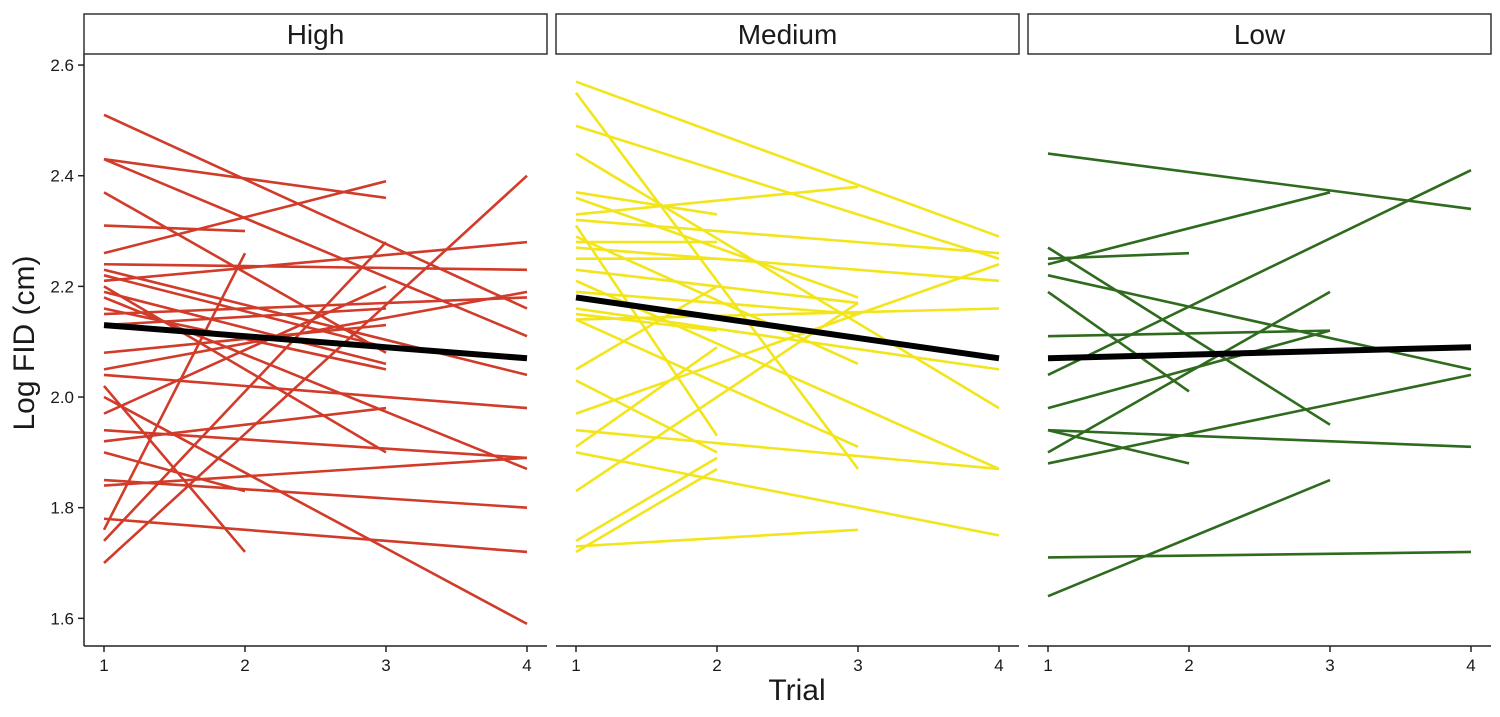  What do you see at coordinates (62, 397) in the screenshot?
I see `y-tick-label: 2.0` at bounding box center [62, 397].